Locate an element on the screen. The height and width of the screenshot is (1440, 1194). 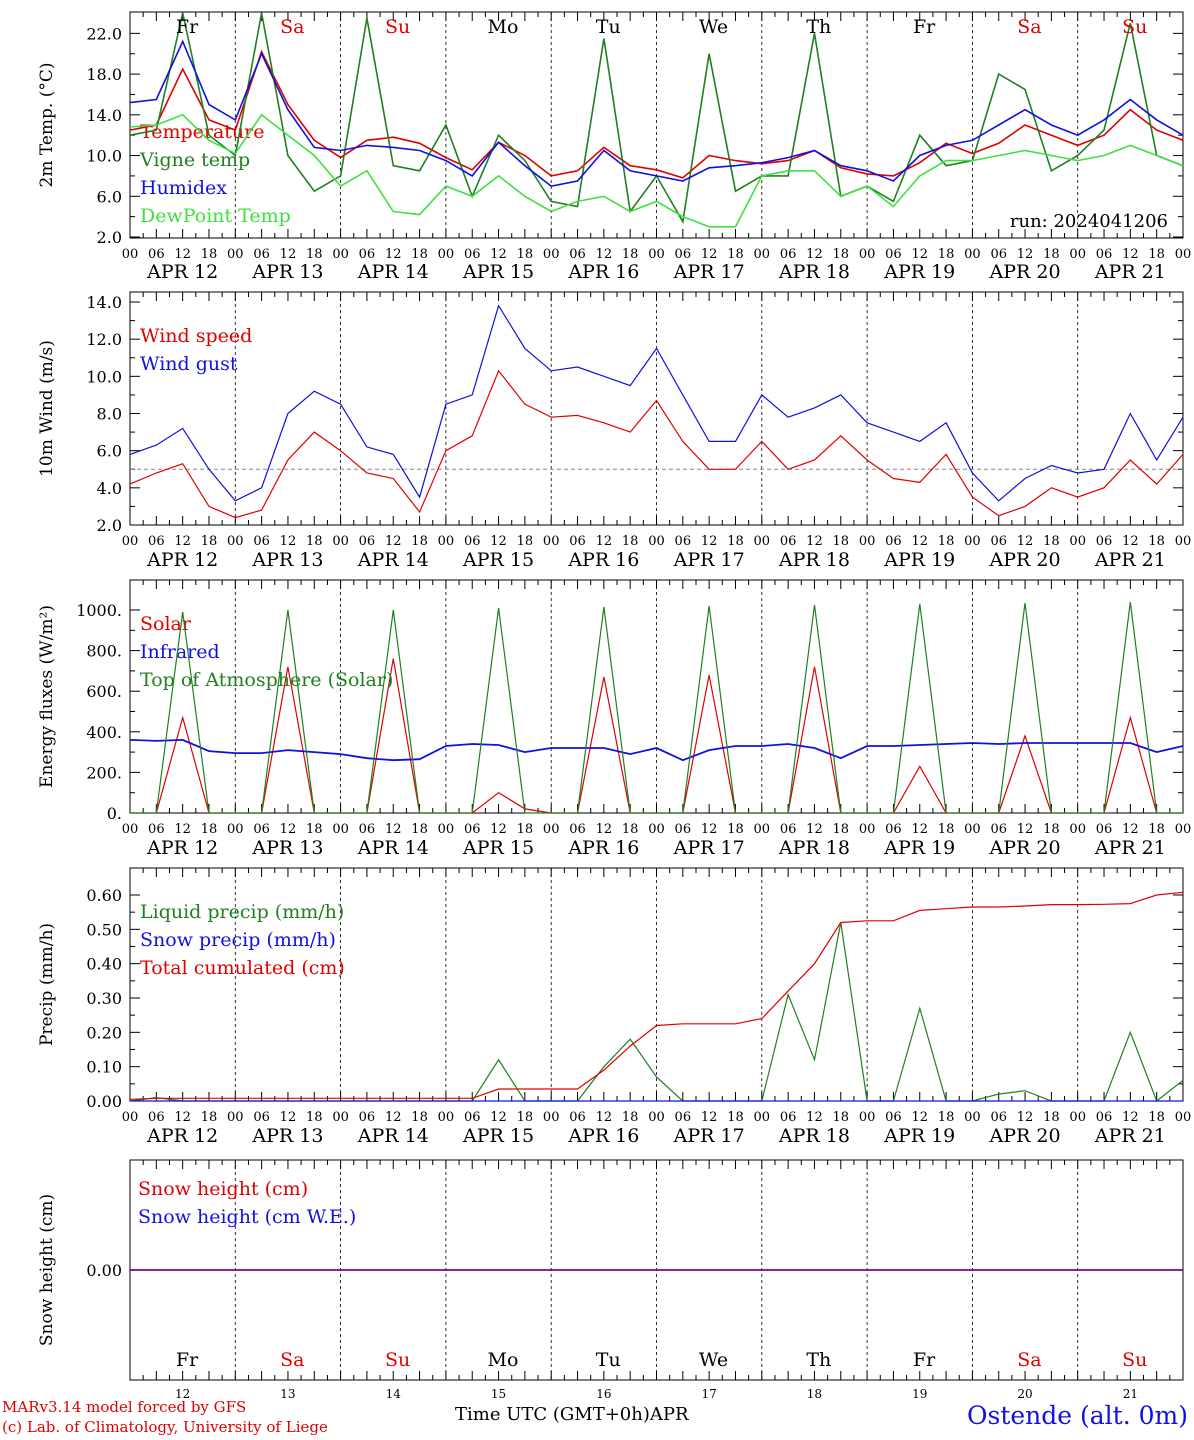
legend-entry: Solar is located at coordinates (166, 624).